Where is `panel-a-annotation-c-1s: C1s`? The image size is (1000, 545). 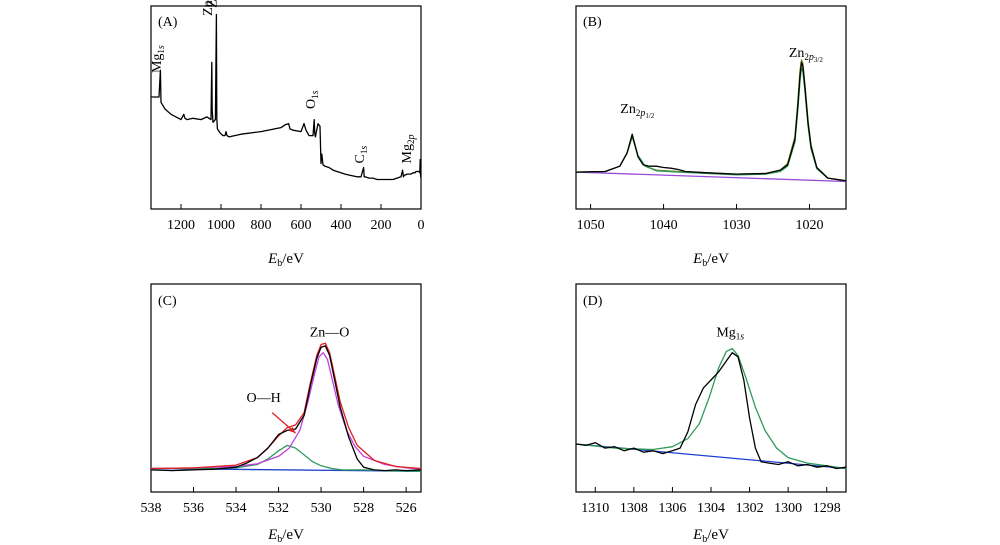
panel-a-annotation-c-1s: C1s is located at coordinates (361, 155).